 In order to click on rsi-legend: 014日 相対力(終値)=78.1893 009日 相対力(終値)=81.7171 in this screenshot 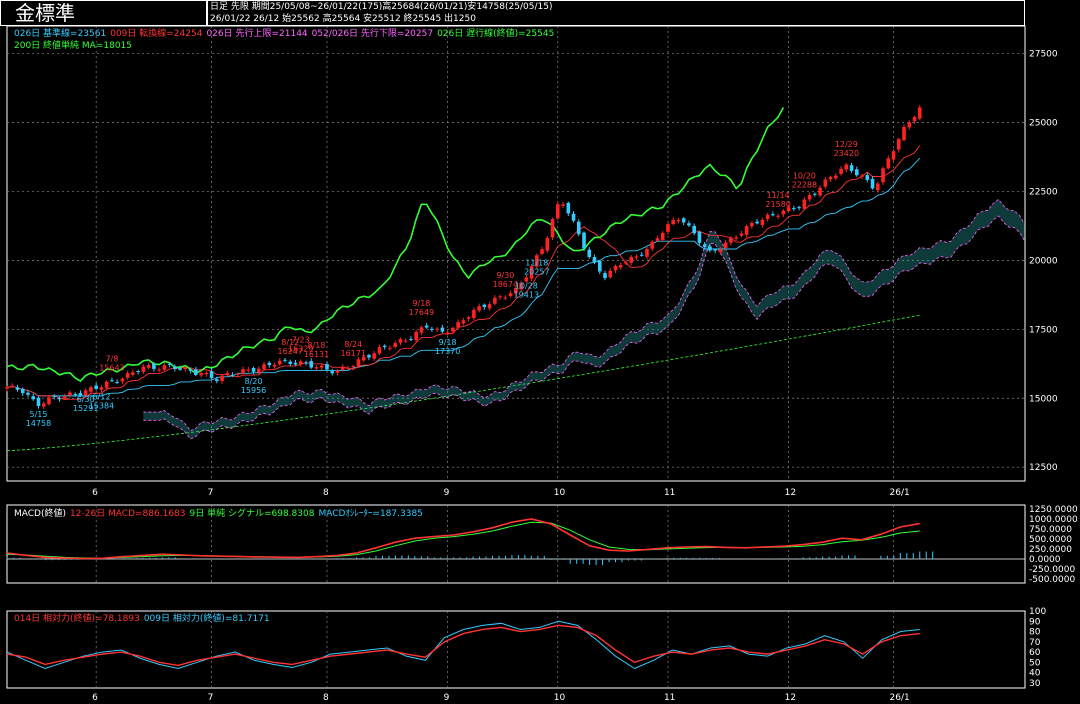, I will do `click(144, 619)`.